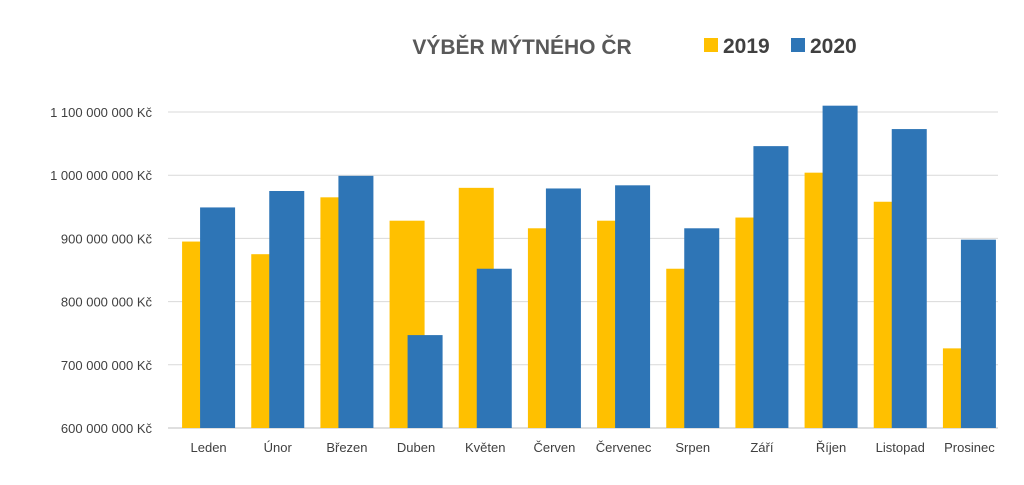 Image resolution: width=1024 pixels, height=485 pixels. Describe the element at coordinates (101, 112) in the screenshot. I see `y-tick-label: 1 100 000 000 Kč` at that location.